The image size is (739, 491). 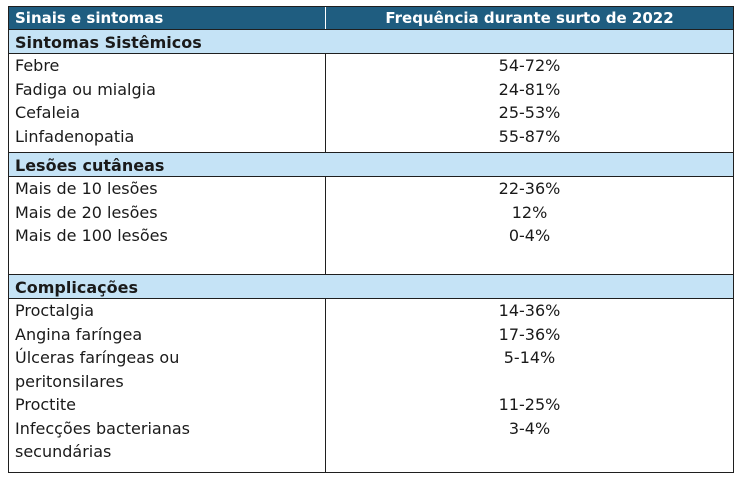 What do you see at coordinates (529, 212) in the screenshot?
I see `row-value: 12%` at bounding box center [529, 212].